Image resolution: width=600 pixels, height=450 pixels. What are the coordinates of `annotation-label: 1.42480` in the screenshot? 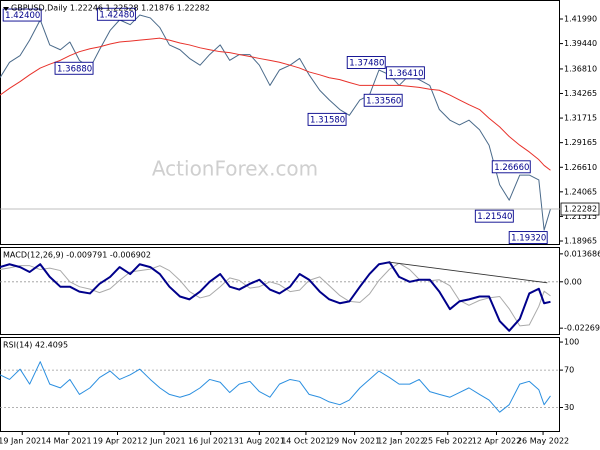 It's located at (116, 15).